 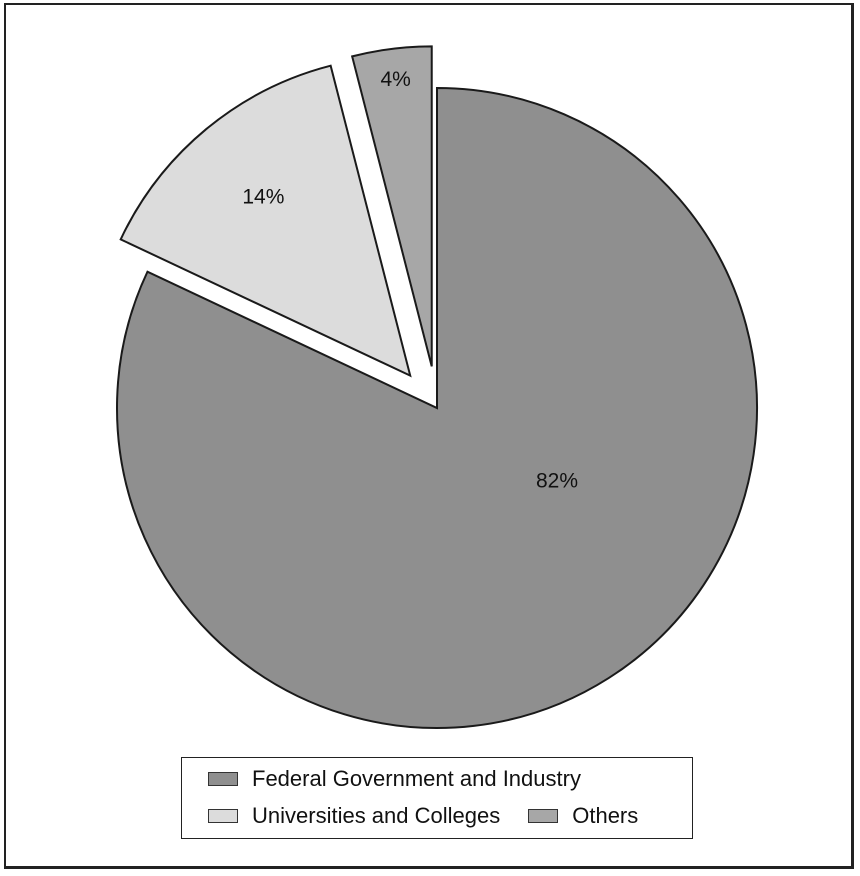 I want to click on legend-swatch-others, so click(x=543, y=816).